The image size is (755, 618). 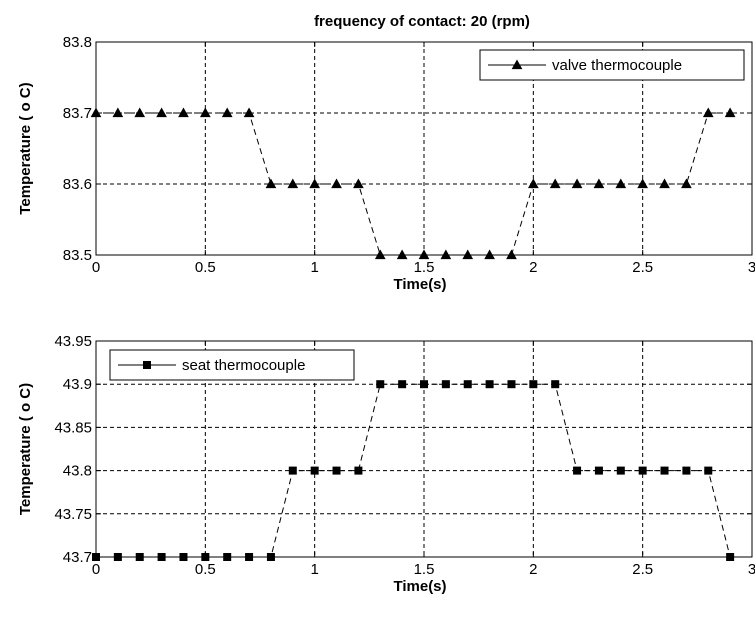 I want to click on y-tick-label: 43.95, so click(x=73, y=341).